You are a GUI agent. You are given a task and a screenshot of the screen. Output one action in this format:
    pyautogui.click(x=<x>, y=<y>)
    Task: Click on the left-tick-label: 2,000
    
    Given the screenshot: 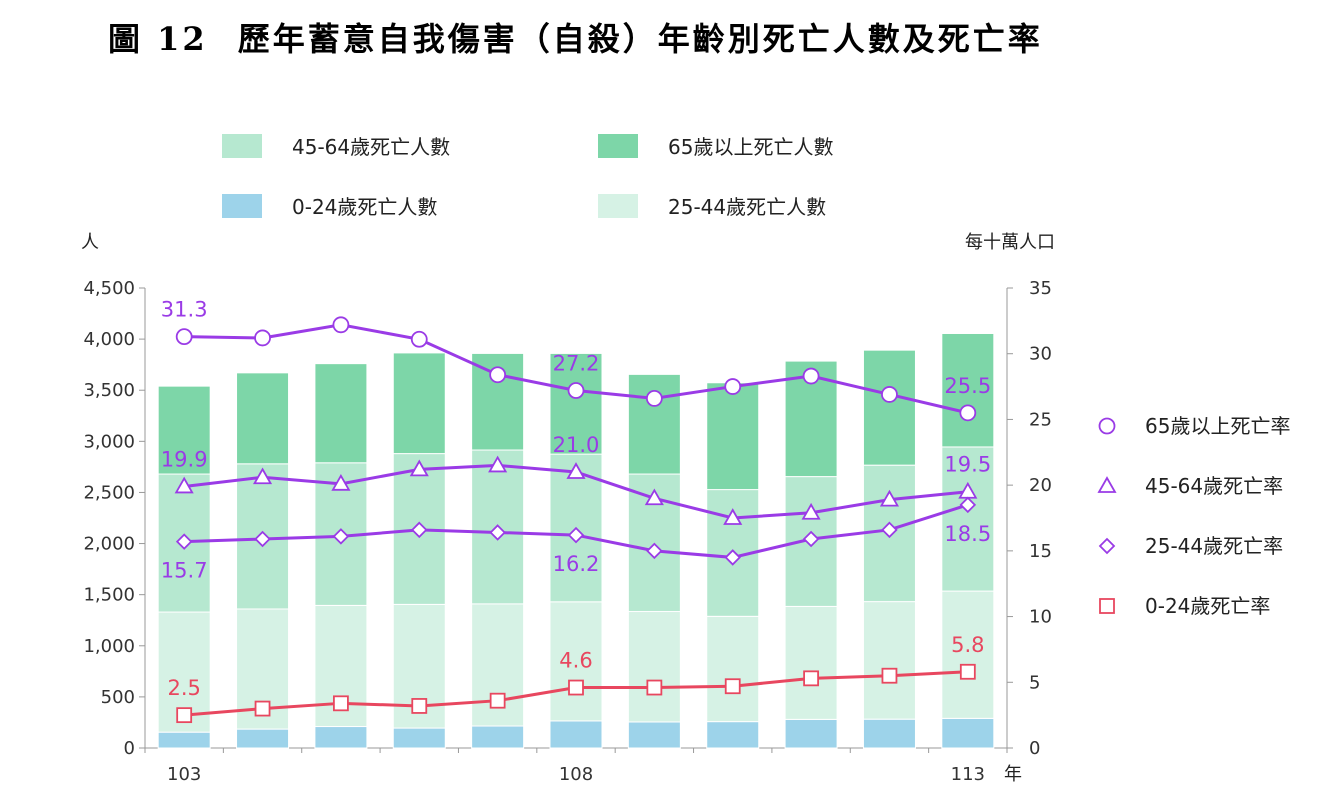 What is the action you would take?
    pyautogui.click(x=109, y=544)
    